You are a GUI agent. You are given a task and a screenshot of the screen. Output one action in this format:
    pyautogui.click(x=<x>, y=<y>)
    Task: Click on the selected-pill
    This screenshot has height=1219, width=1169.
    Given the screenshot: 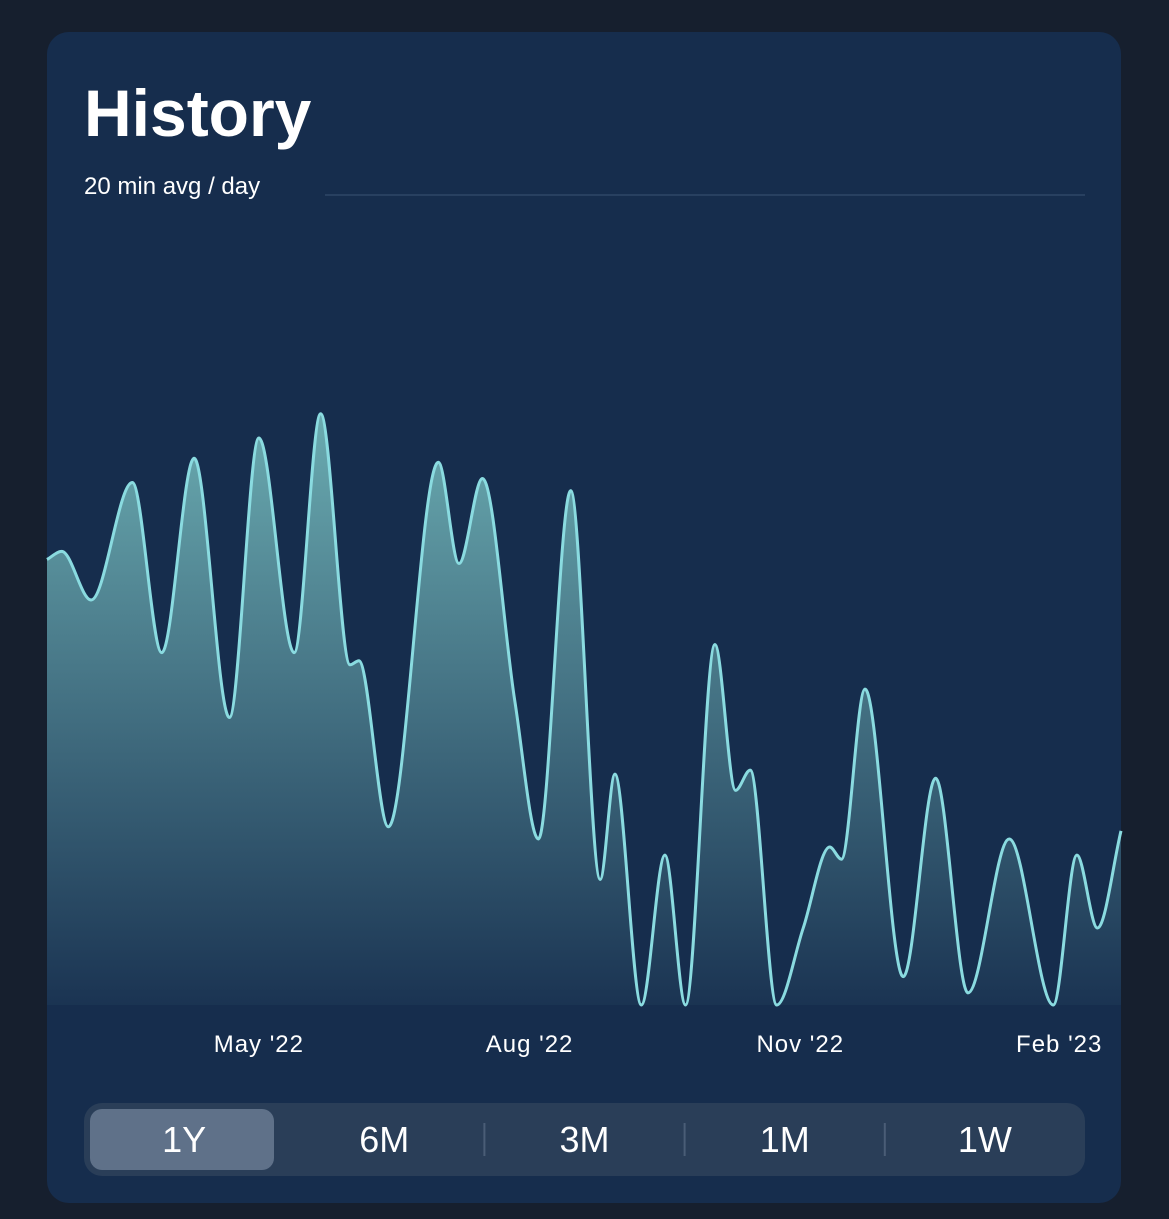 What is the action you would take?
    pyautogui.click(x=182, y=1139)
    